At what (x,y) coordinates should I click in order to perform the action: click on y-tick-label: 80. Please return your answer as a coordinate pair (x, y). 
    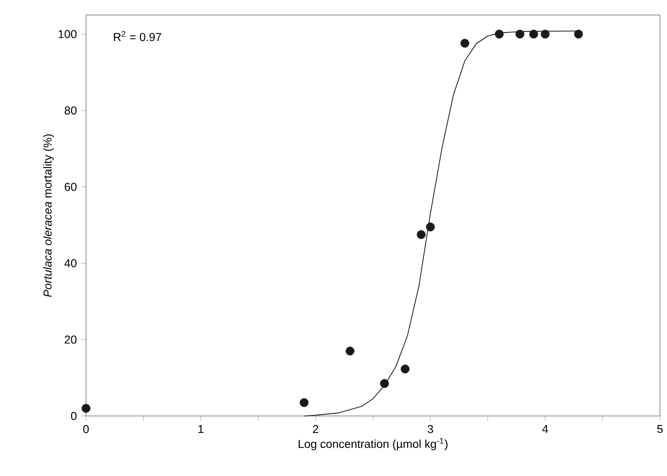
    Looking at the image, I should click on (70, 110).